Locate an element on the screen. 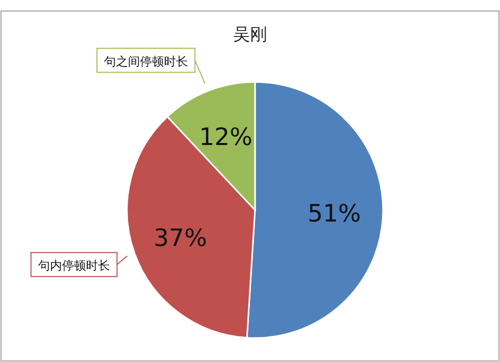 The width and height of the screenshot is (500, 362). data-label: 51% is located at coordinates (334, 213).